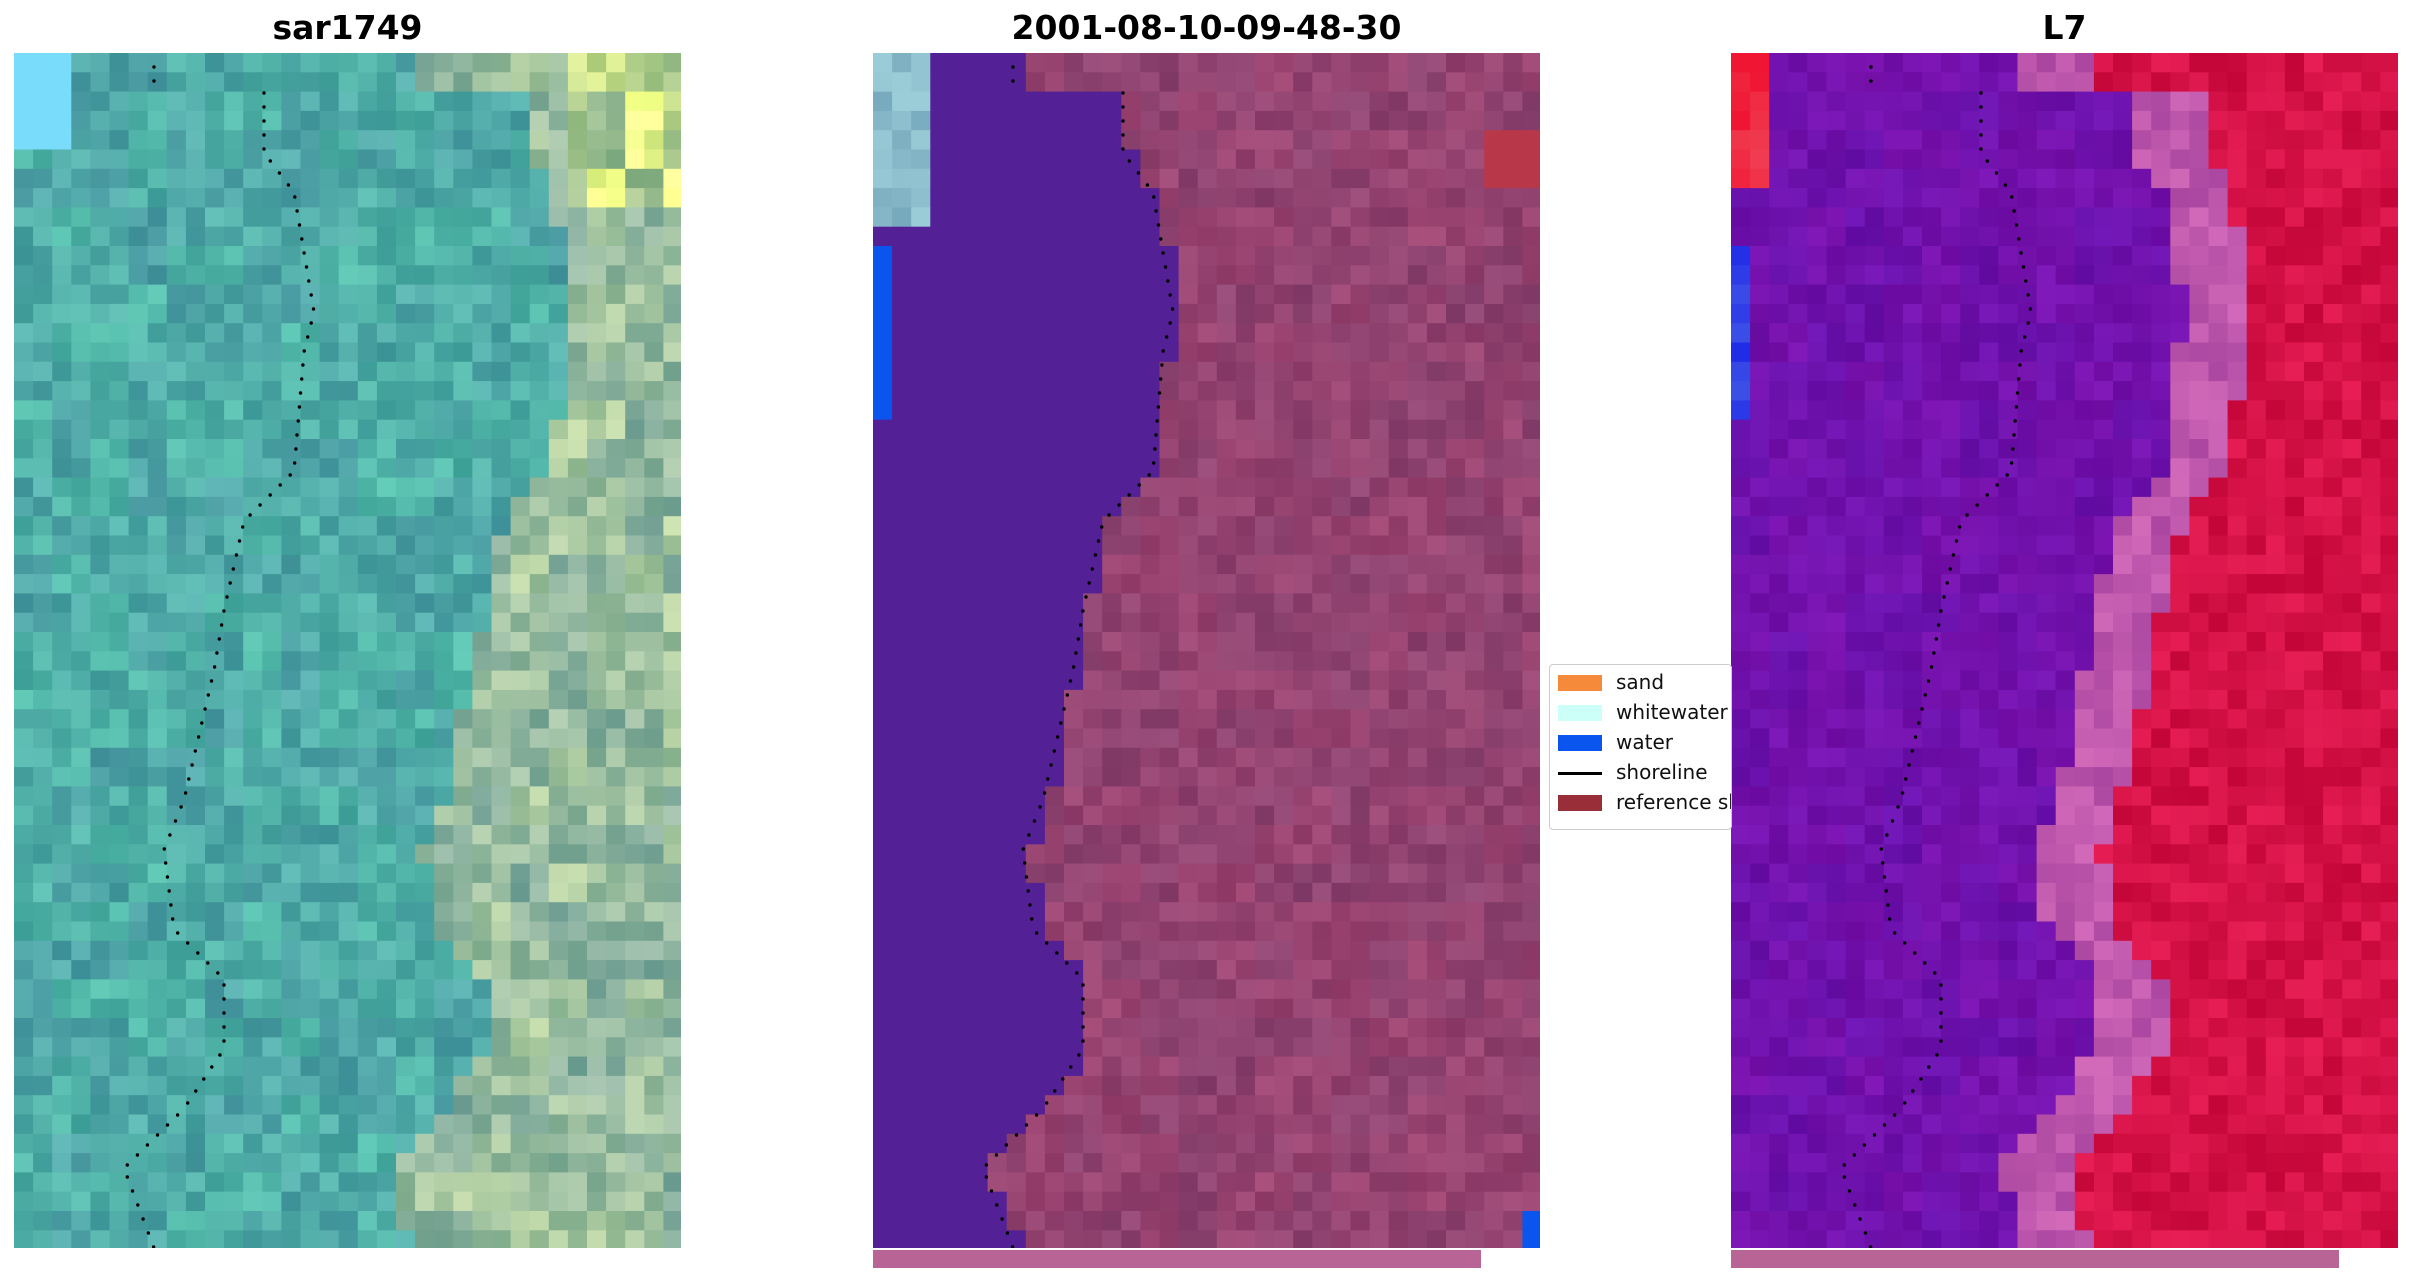  I want to click on legend-label: water, so click(1644, 742).